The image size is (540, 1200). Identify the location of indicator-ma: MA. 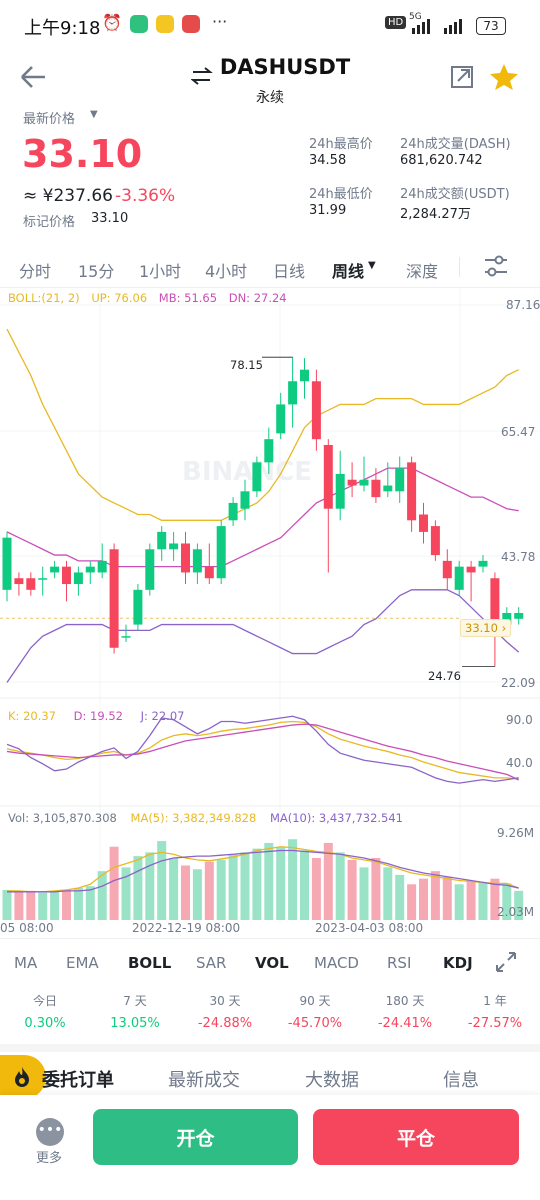
(26, 963).